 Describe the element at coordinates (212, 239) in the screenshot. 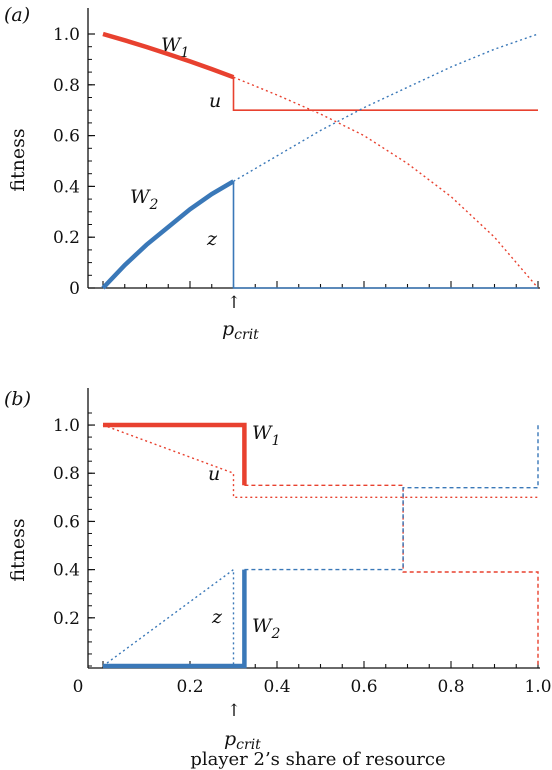

I see `panel-a-z-label: z` at that location.